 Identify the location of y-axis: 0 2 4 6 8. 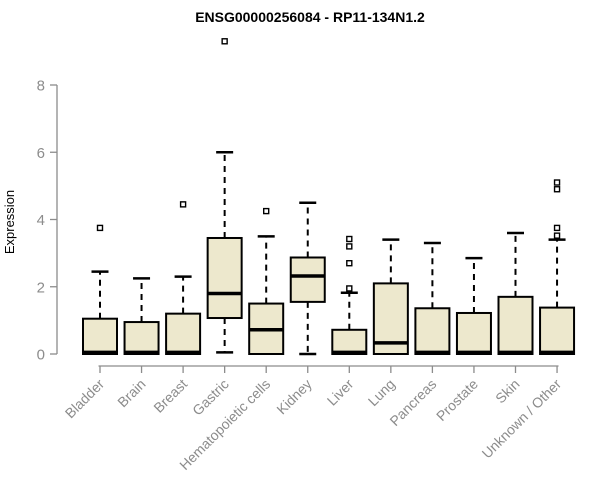
(47, 221).